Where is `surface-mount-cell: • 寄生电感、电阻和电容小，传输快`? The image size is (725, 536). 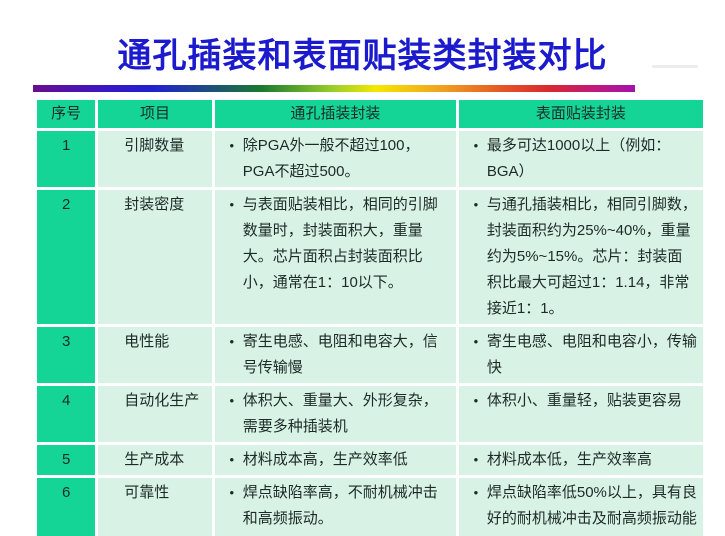 surface-mount-cell: • 寄生电感、电阻和电容小，传输快 is located at coordinates (580, 354).